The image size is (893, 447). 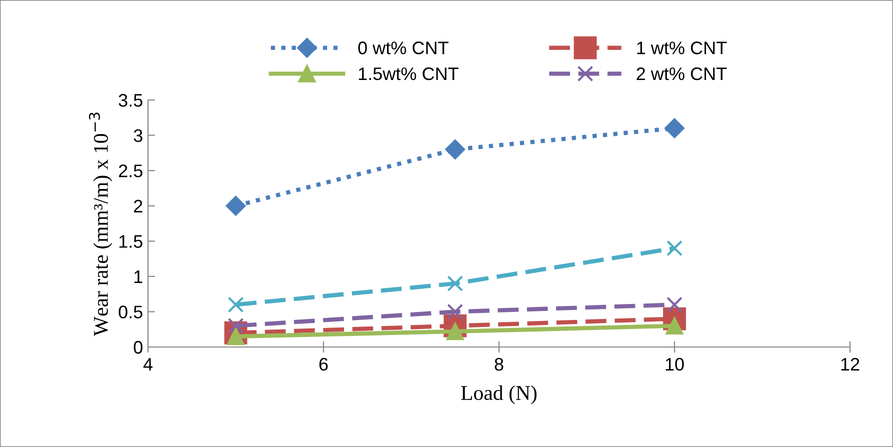 What do you see at coordinates (130, 100) in the screenshot?
I see `y-tick-label: 3.5` at bounding box center [130, 100].